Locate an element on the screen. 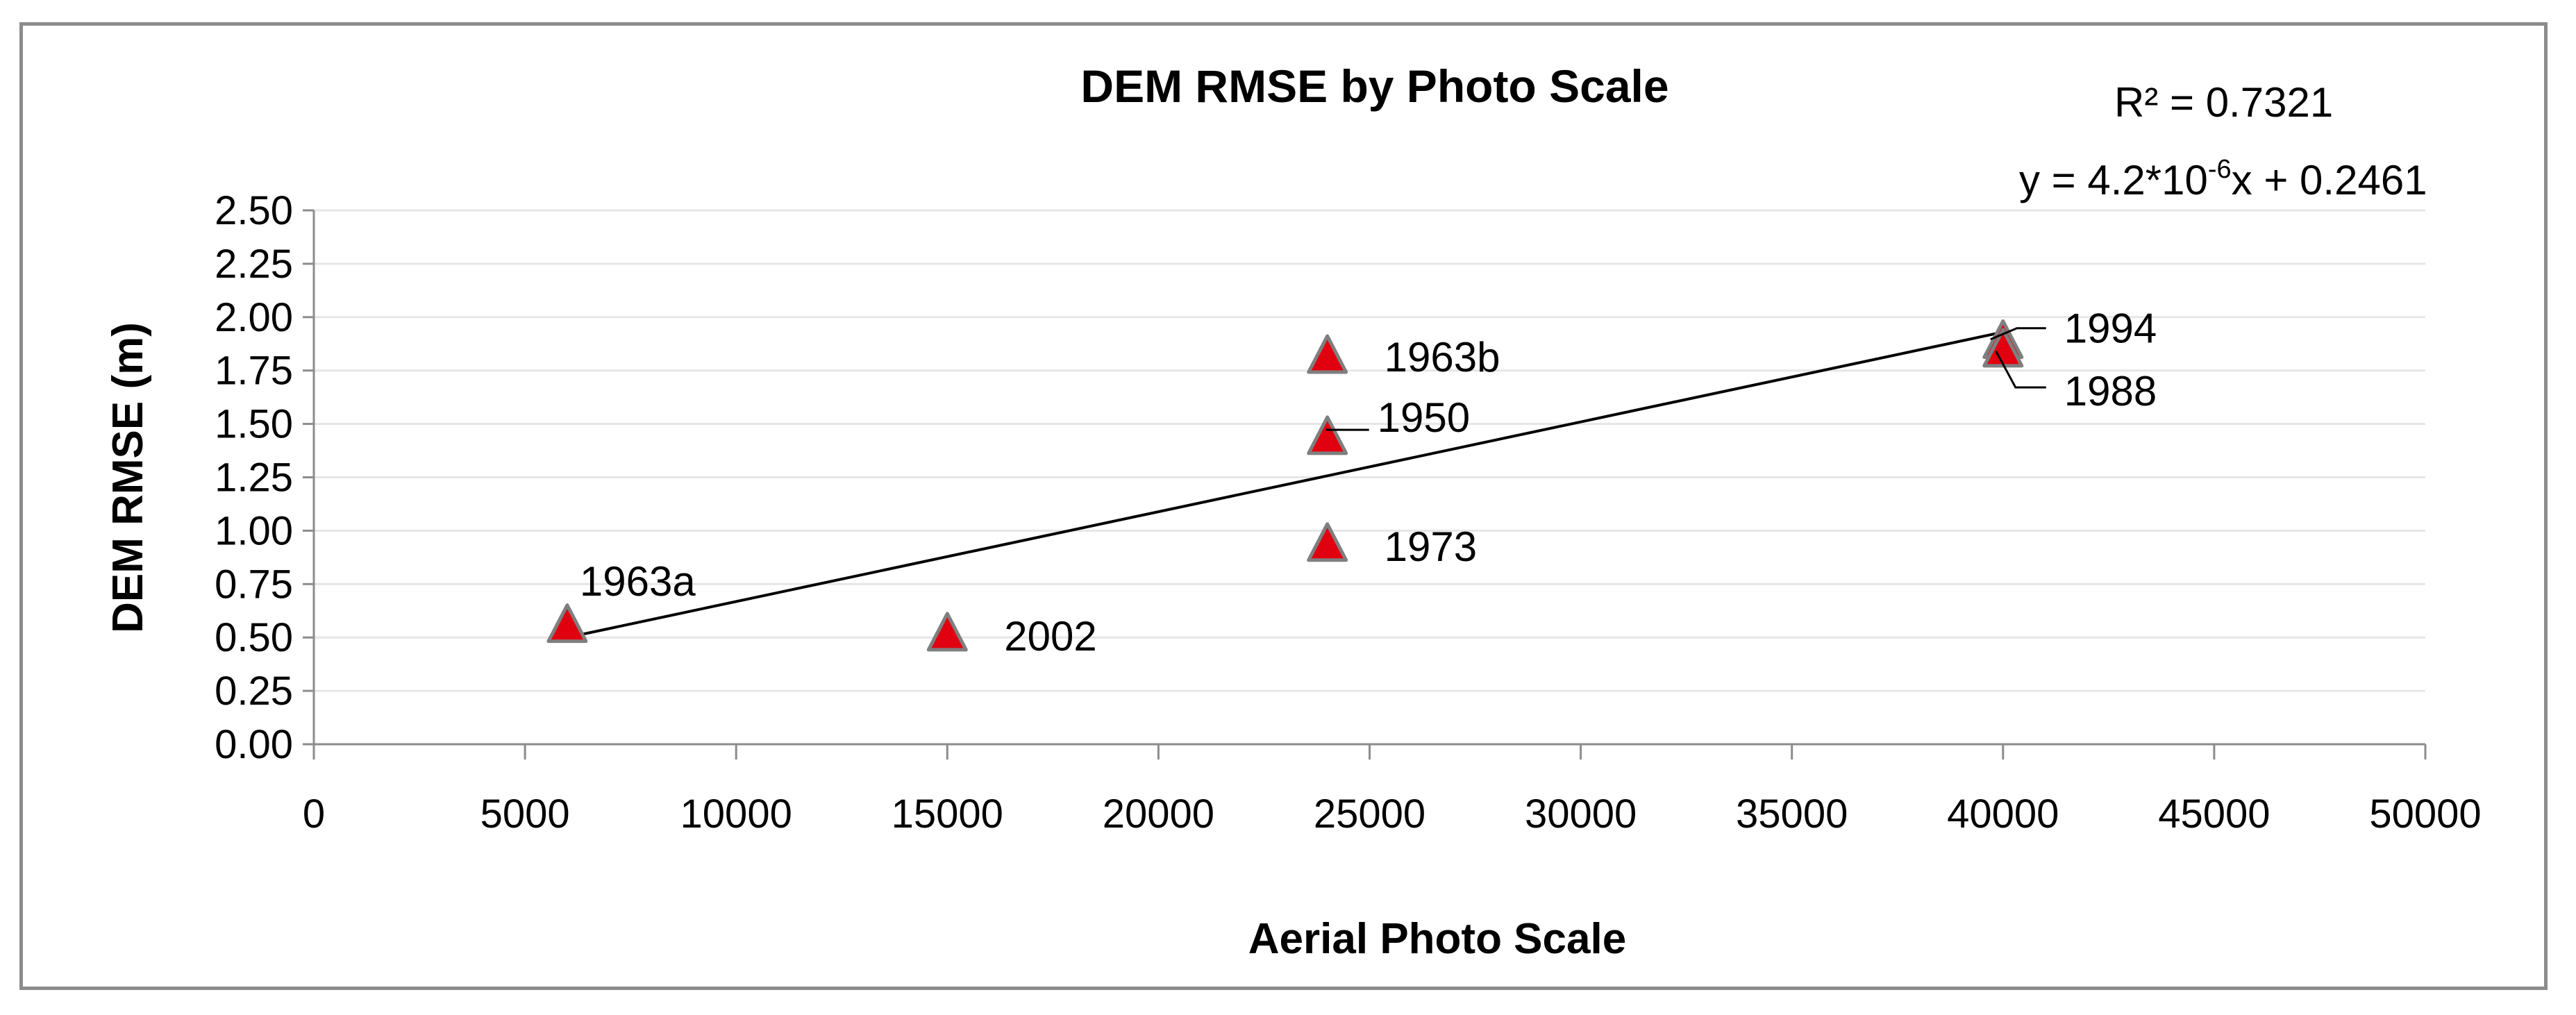 Image resolution: width=2576 pixels, height=1015 pixels. y-tick-label: 0.25 is located at coordinates (254, 691).